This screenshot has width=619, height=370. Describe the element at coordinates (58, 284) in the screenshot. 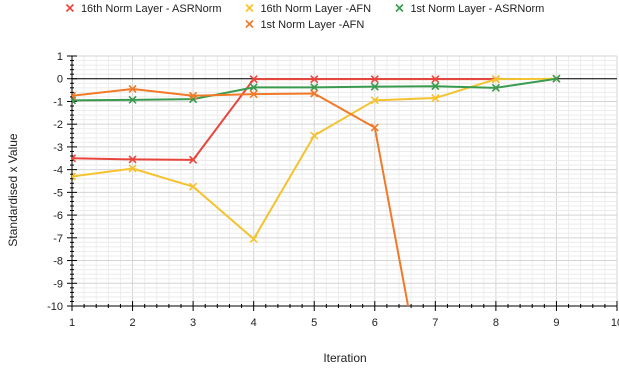

I see `y-tick-label: -9` at that location.